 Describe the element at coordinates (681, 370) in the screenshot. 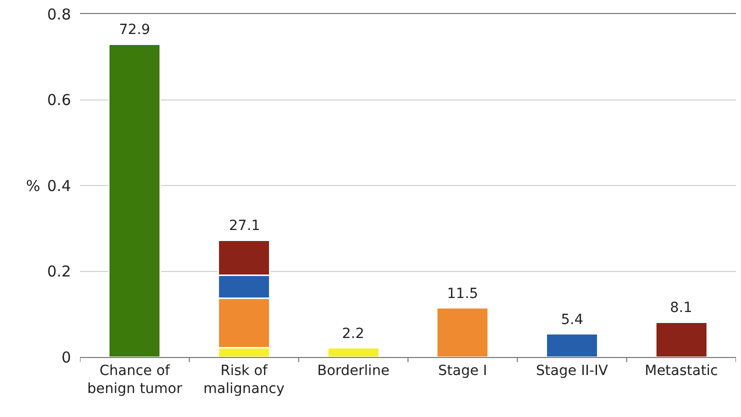

I see `x-tick-label: Metastatic` at that location.